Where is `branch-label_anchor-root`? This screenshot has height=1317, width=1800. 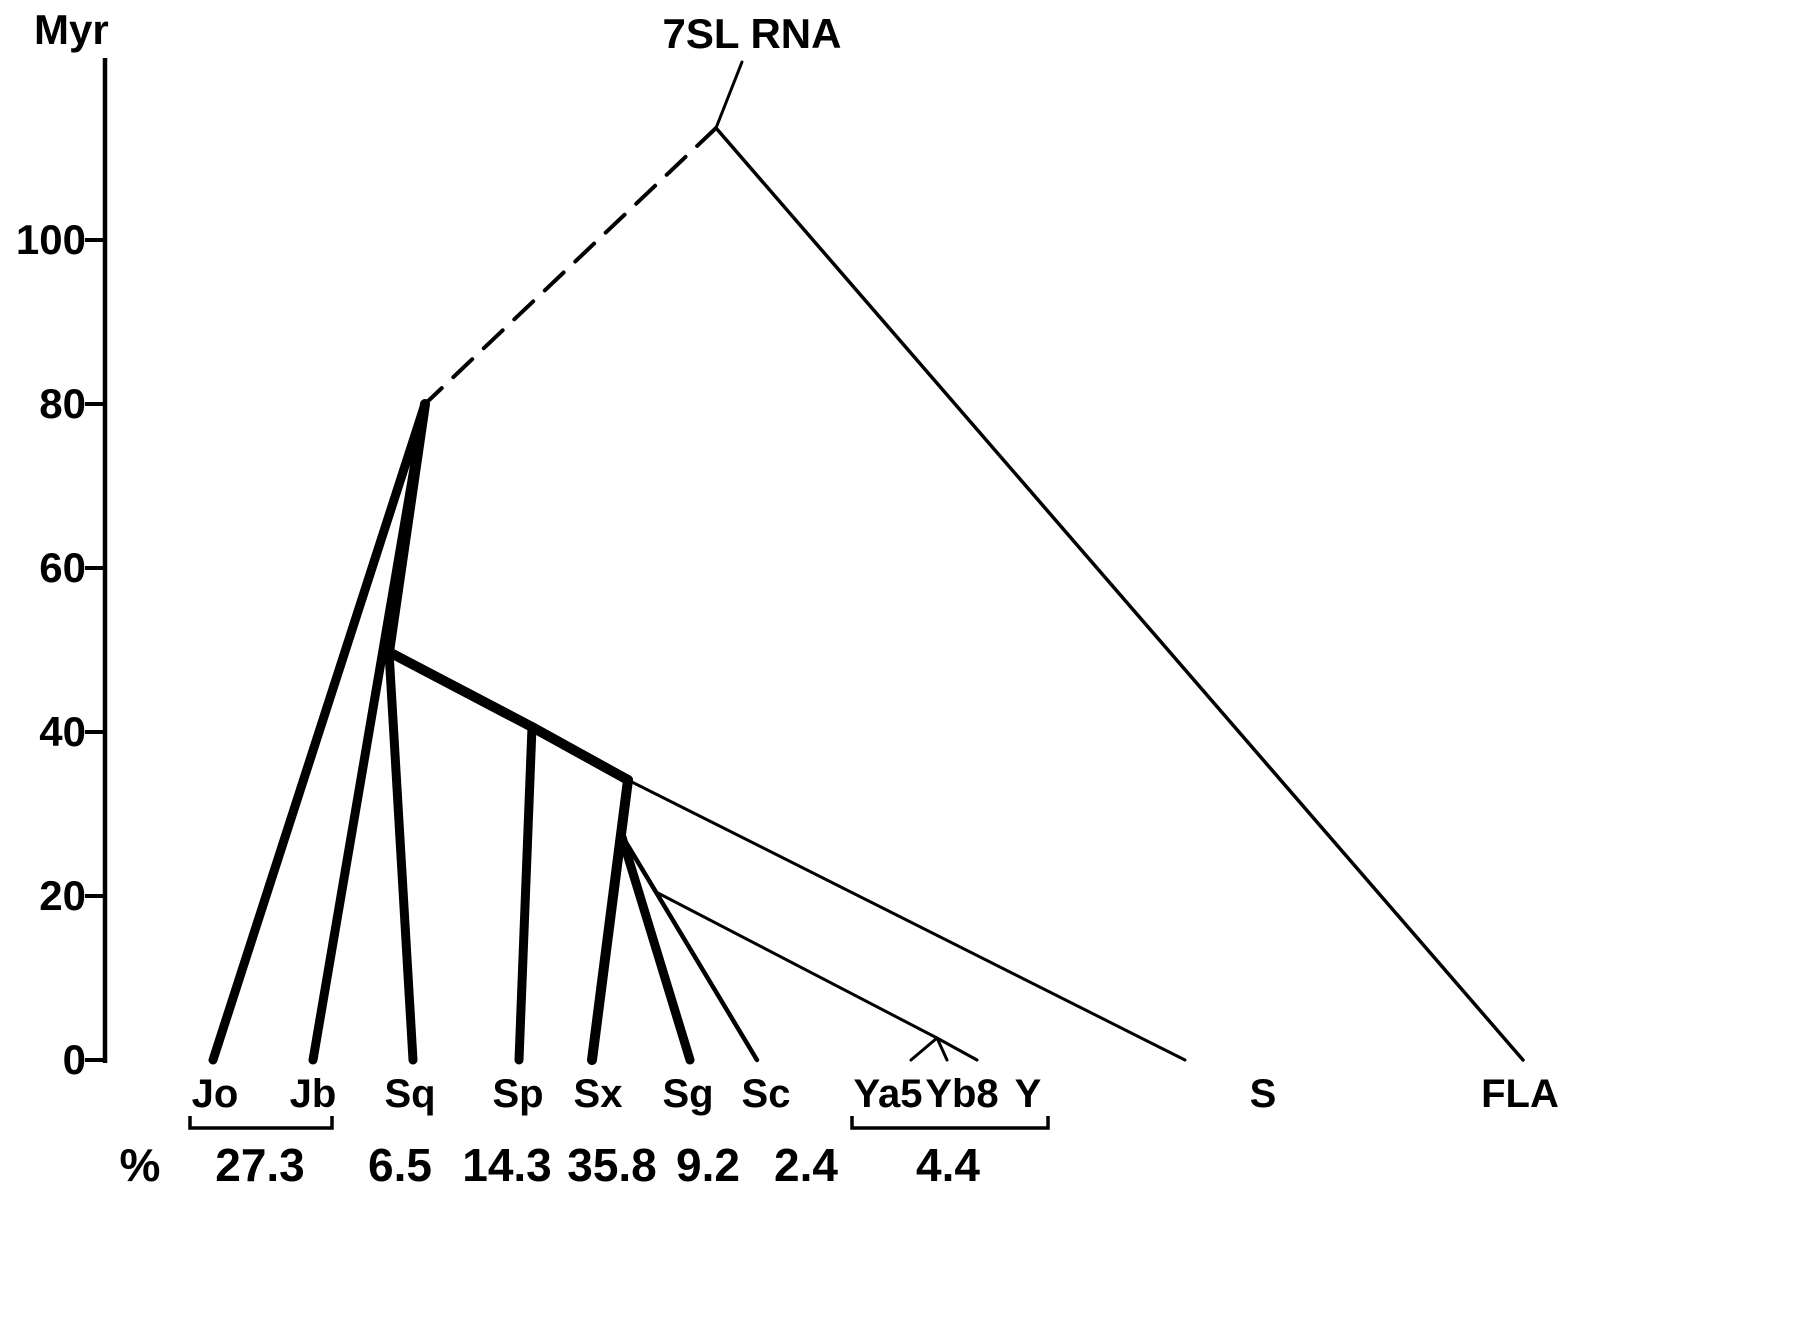
branch-label_anchor-root is located at coordinates (729, 95).